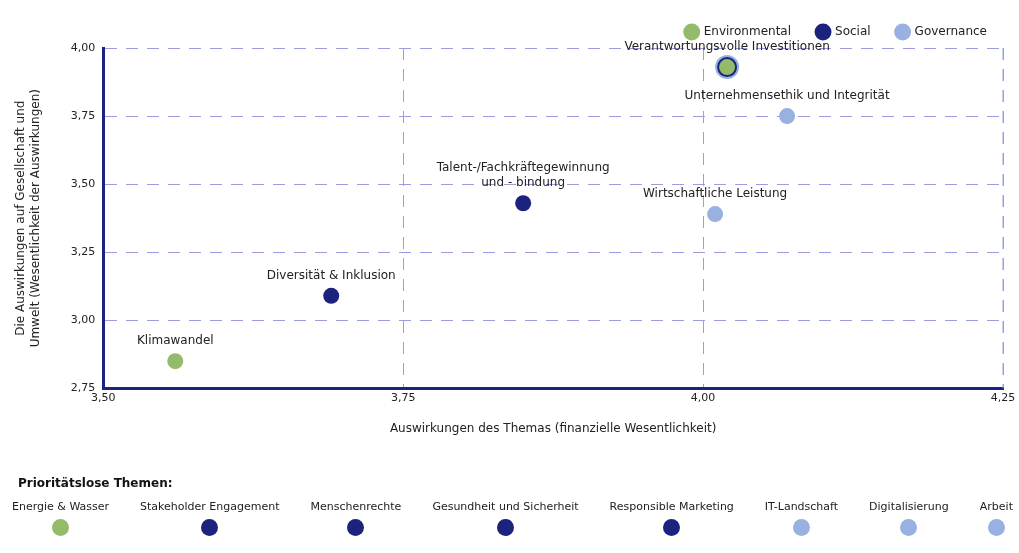 The width and height of the screenshot is (1019, 553). I want to click on annotation: Verantwortungsvolle Investitionen, so click(727, 46).